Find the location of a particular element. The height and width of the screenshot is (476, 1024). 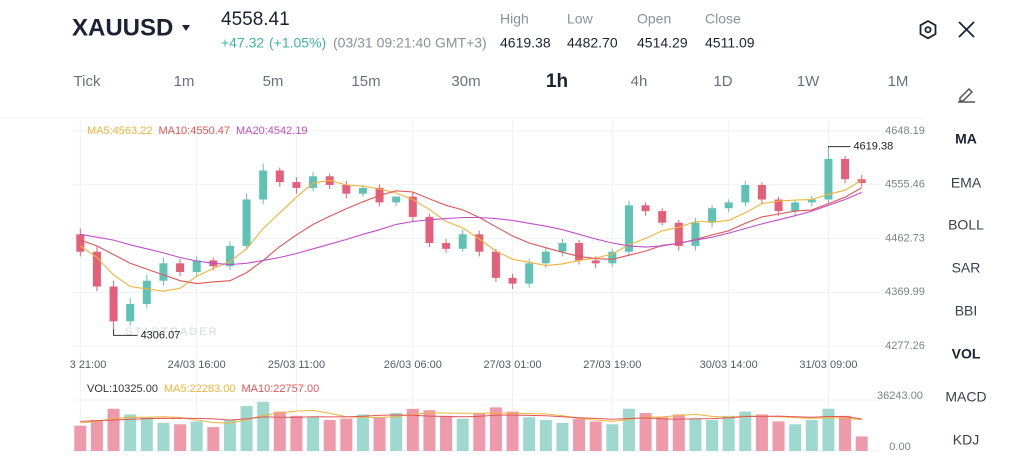

legend-entry: MA5:22283.00 is located at coordinates (200, 389).